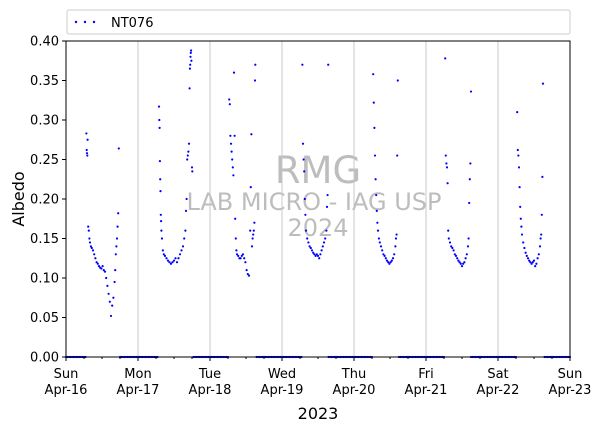  Describe the element at coordinates (282, 374) in the screenshot. I see `x-tick-label-day: Wed` at that location.